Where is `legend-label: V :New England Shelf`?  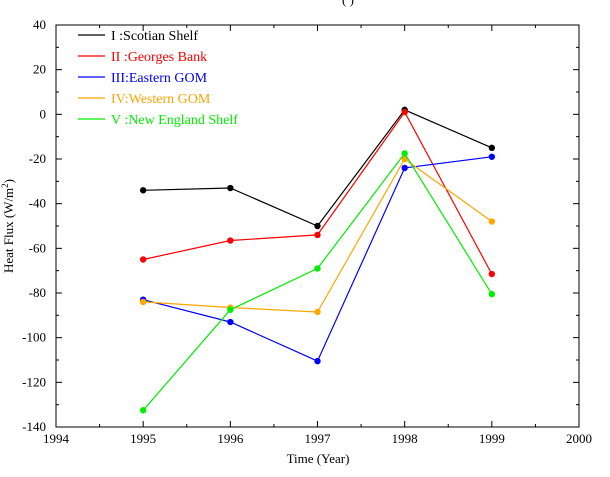
legend-label: V :New England Shelf is located at coordinates (174, 120).